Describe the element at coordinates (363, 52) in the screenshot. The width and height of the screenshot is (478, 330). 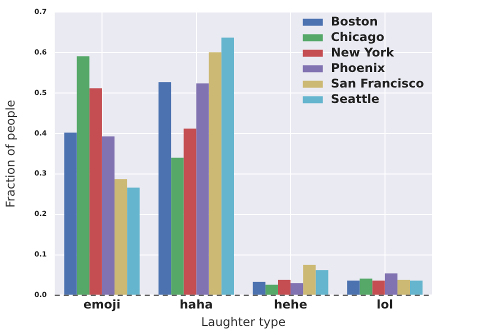
I see `legend-label: New York` at that location.